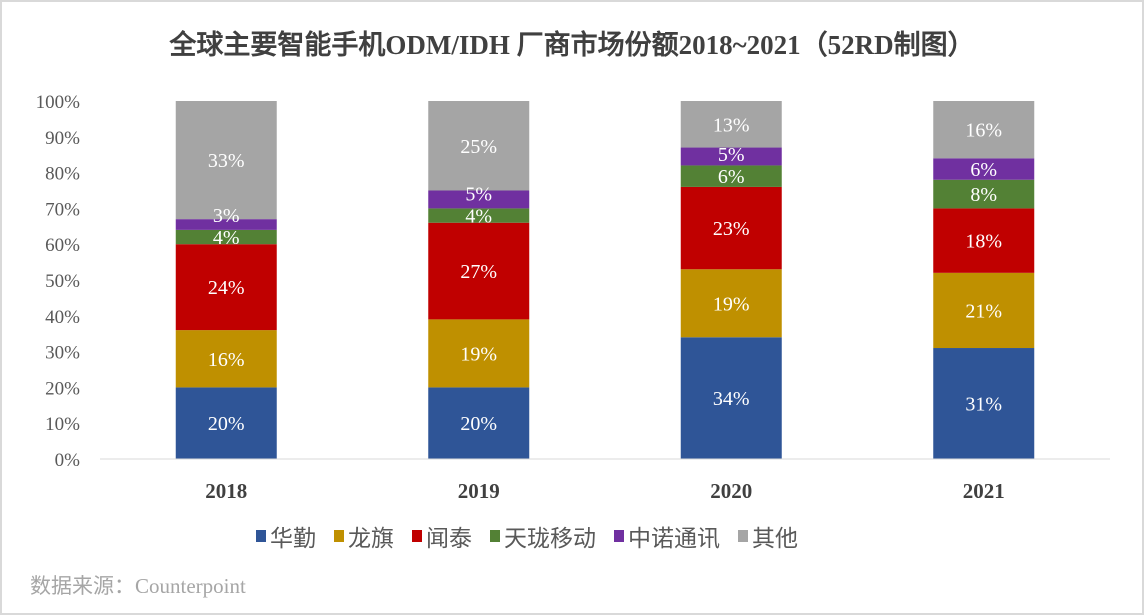 The image size is (1144, 615). What do you see at coordinates (68, 460) in the screenshot?
I see `y-tick-label: 0%` at bounding box center [68, 460].